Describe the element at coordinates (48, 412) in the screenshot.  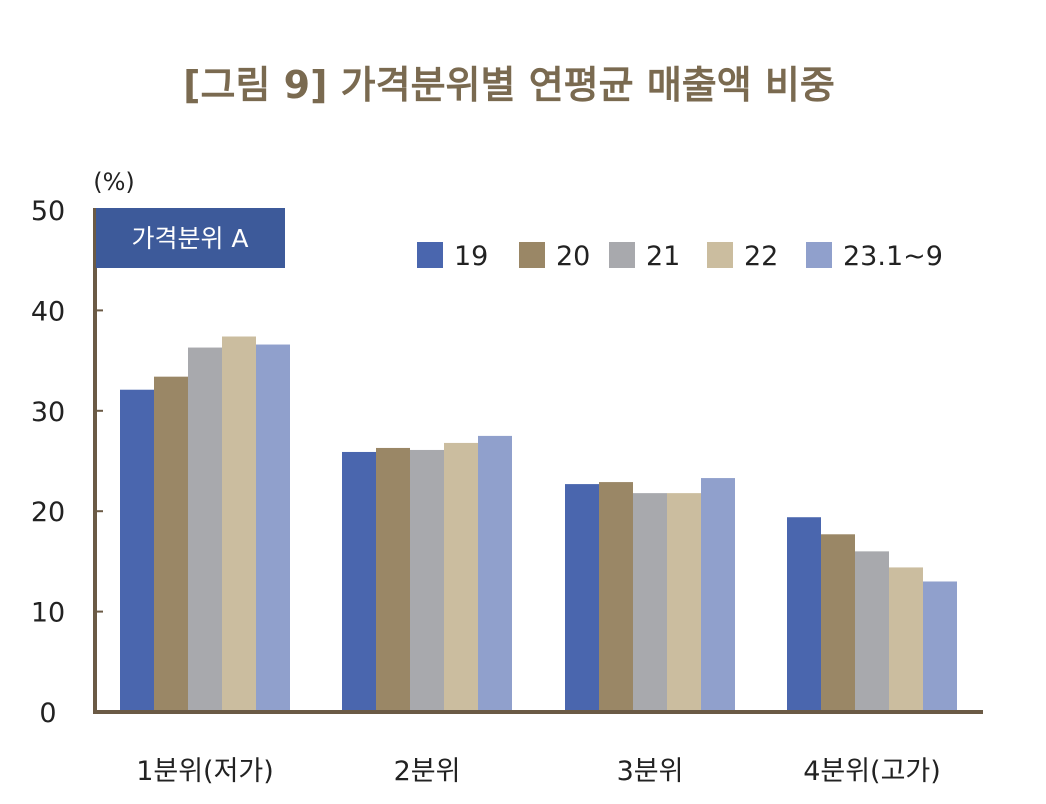
I see `y-tick-label: 30` at that location.